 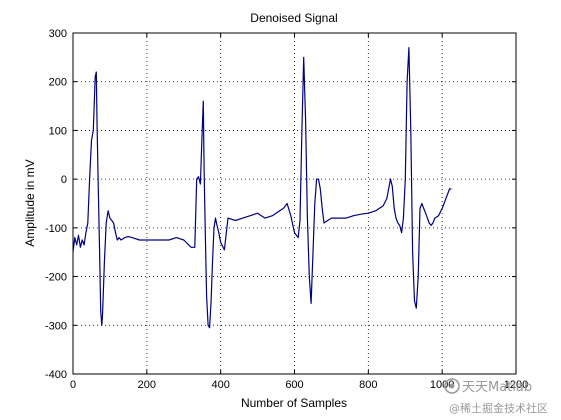 What do you see at coordinates (294, 403) in the screenshot?
I see `x-axis-label: Number of Samples` at bounding box center [294, 403].